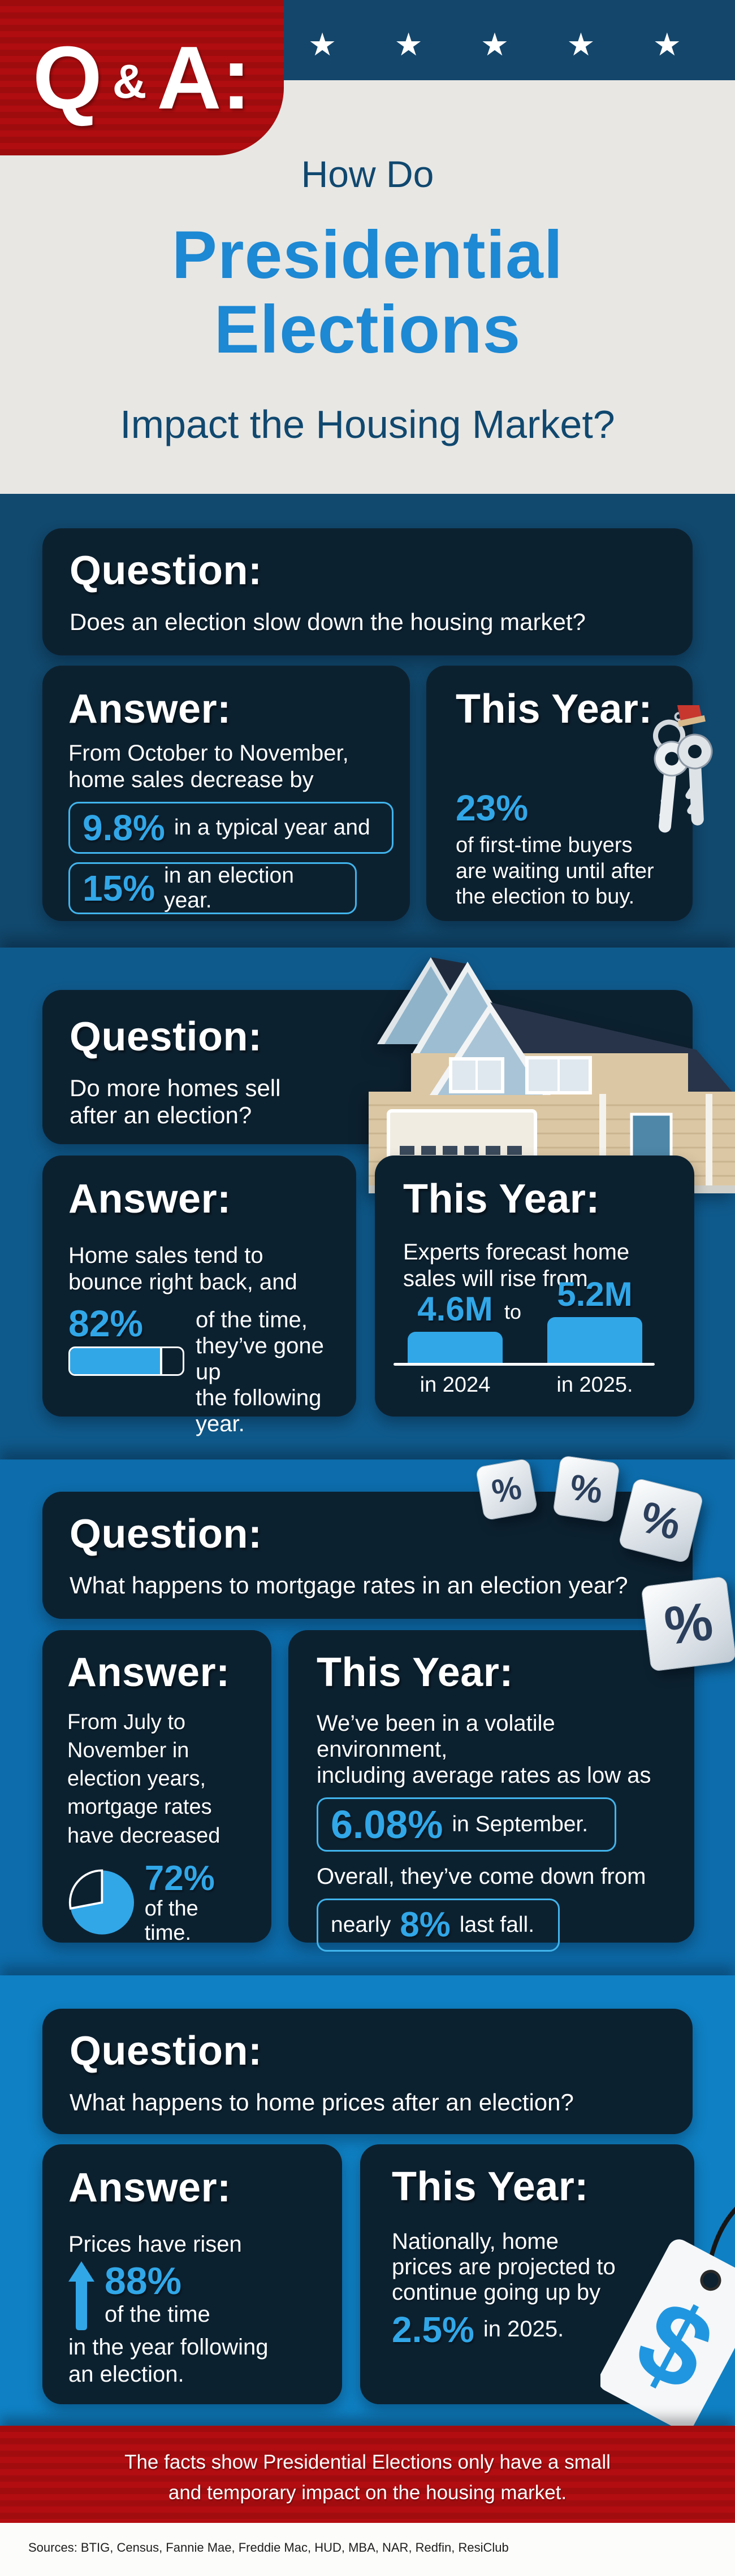  What do you see at coordinates (367, 329) in the screenshot?
I see `page-title-line3: Elections` at bounding box center [367, 329].